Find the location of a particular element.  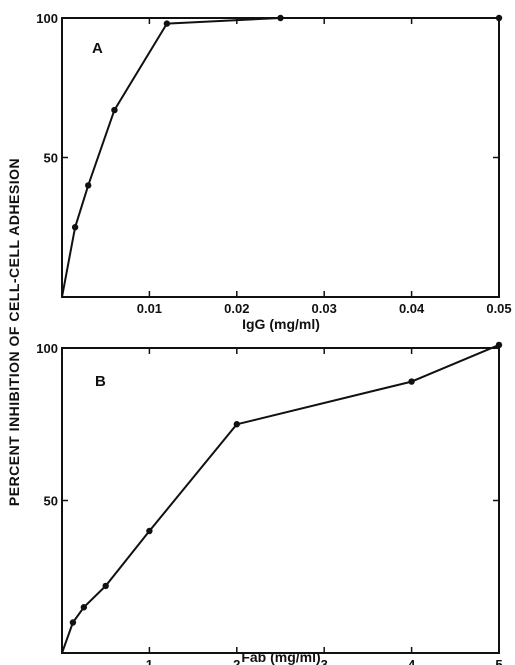

panel-a-x-tick-label: 0.01 is located at coordinates (149, 308).